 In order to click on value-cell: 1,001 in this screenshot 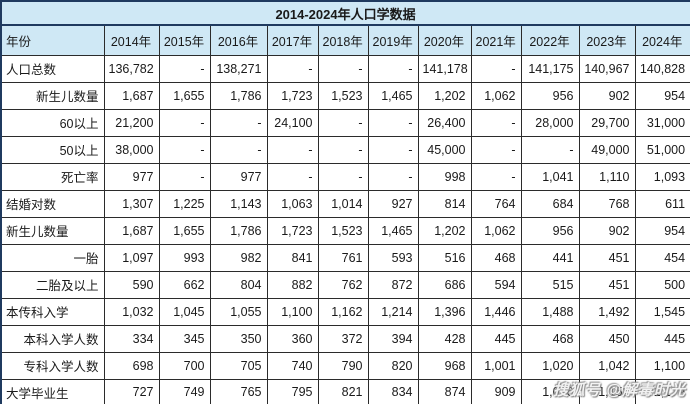, I will do `click(496, 365)`.